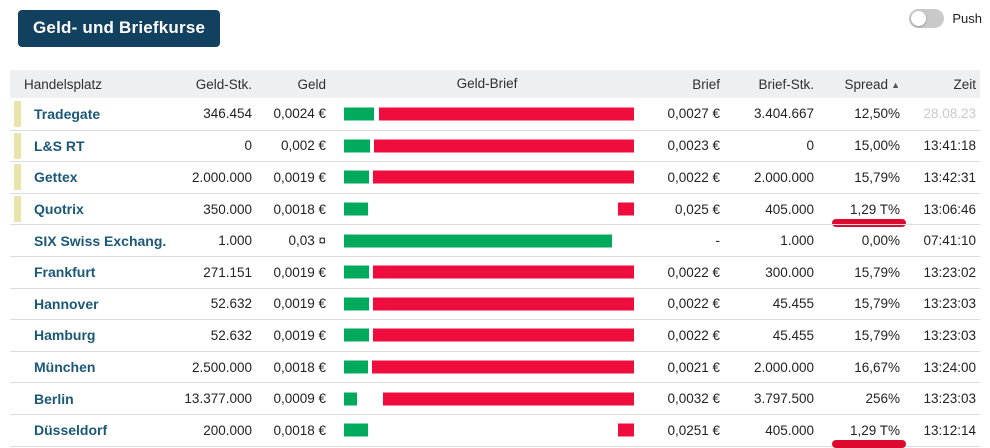  Describe the element at coordinates (66, 303) in the screenshot. I see `venue-link: Hannover` at that location.